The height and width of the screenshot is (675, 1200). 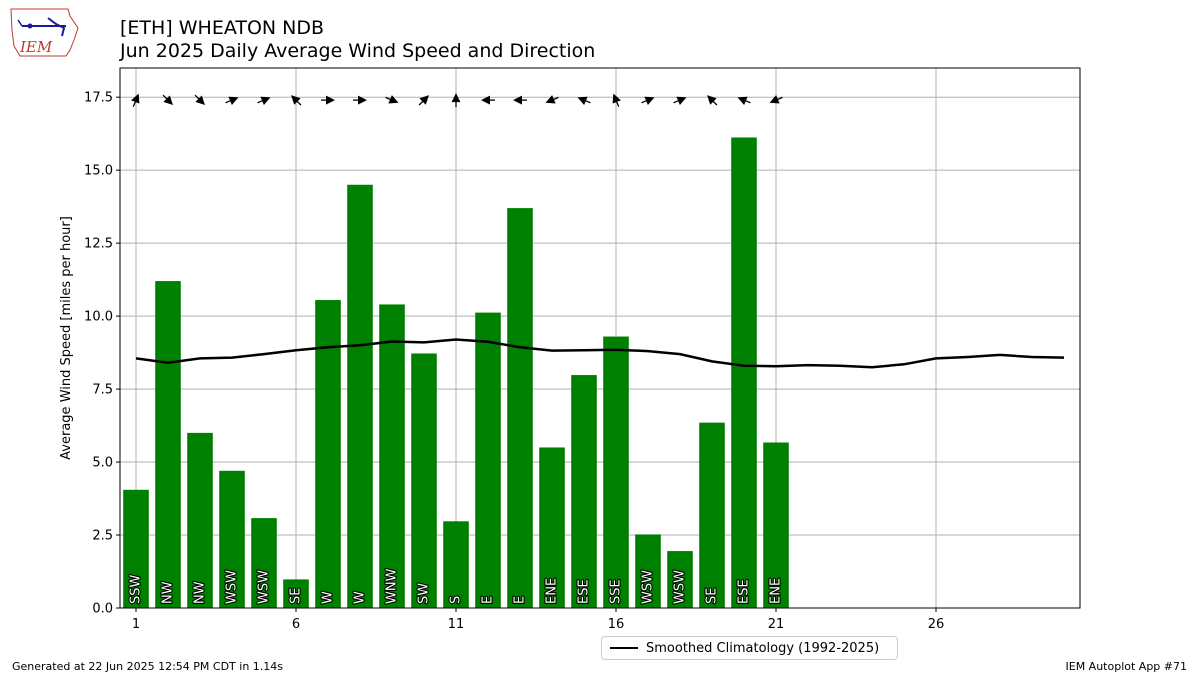 I want to click on direction-label-day-15: ESE, so click(x=584, y=591).